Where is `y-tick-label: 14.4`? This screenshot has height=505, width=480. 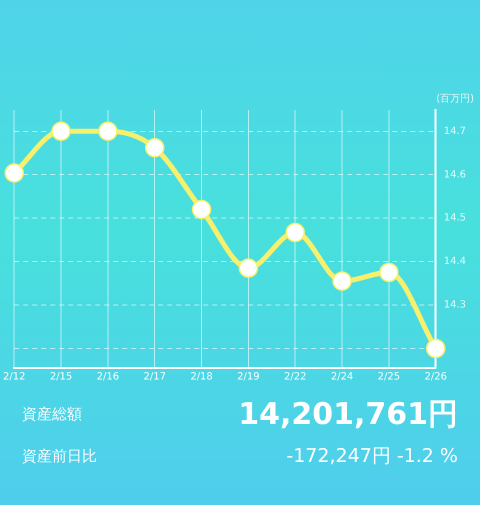 y-tick-label: 14.4 is located at coordinates (455, 262).